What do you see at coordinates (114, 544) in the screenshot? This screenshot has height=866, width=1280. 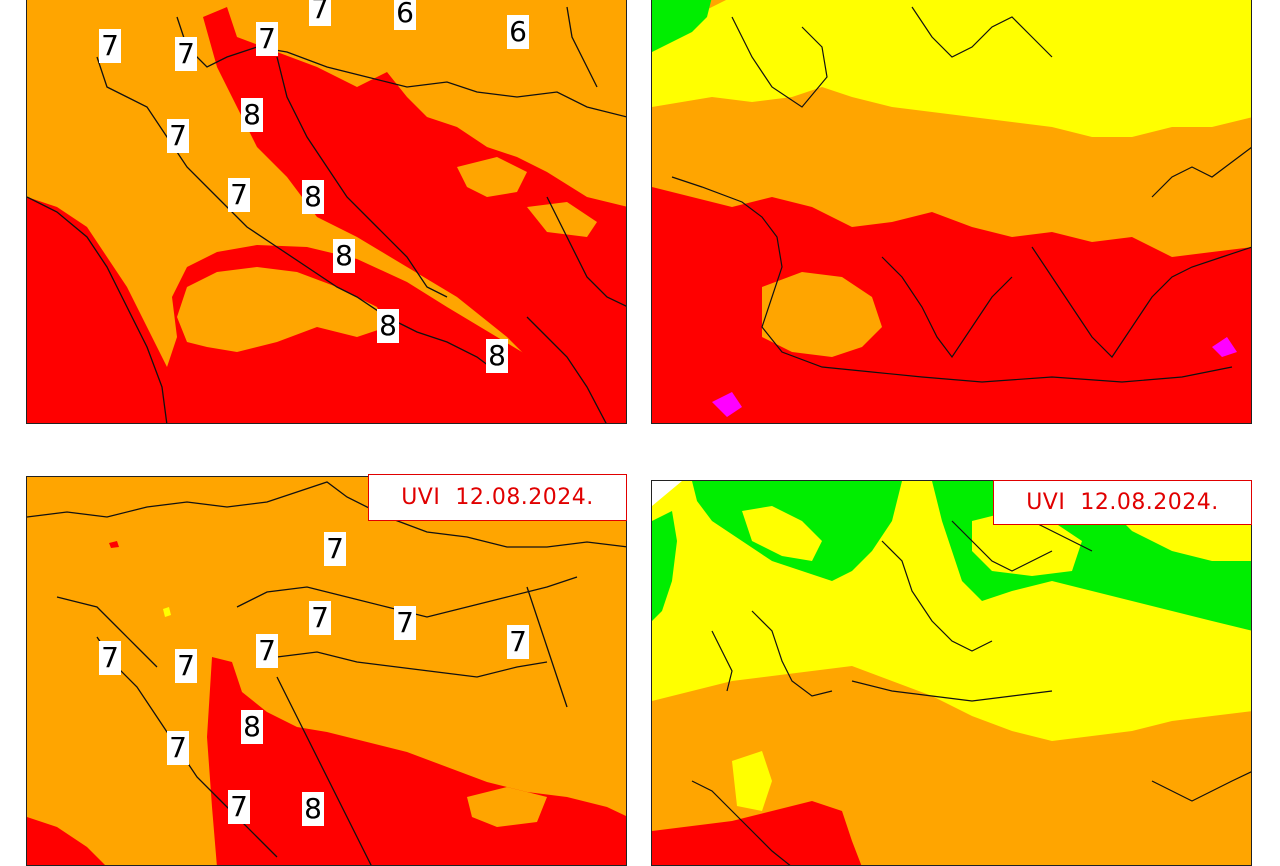 I see `uv-zone-red-dot` at bounding box center [114, 544].